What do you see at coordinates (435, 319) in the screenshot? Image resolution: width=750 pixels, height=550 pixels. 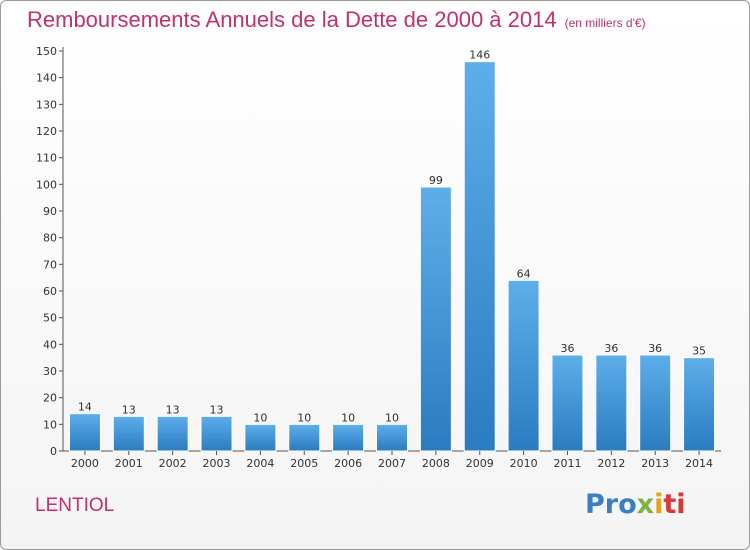 I see `bar-2008` at bounding box center [435, 319].